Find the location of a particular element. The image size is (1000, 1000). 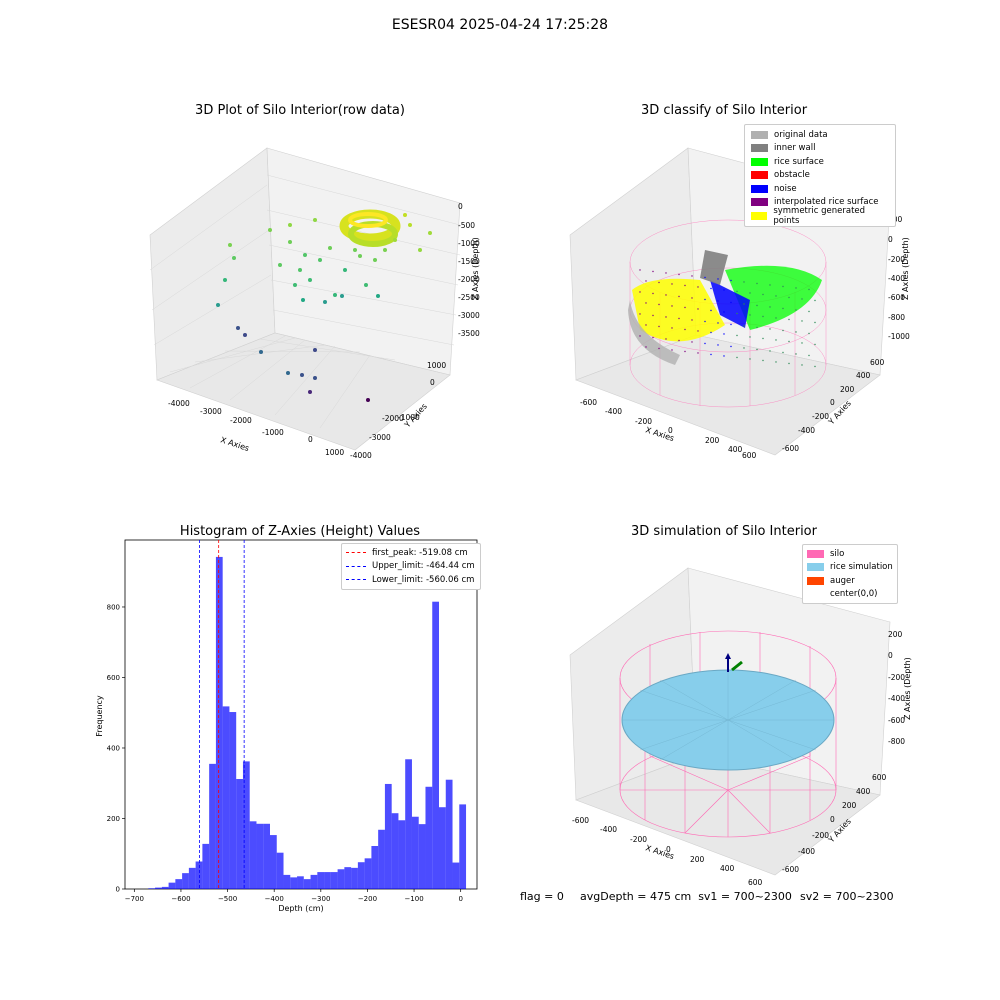

legend-item-inner-wall: inner wall is located at coordinates (820, 149).